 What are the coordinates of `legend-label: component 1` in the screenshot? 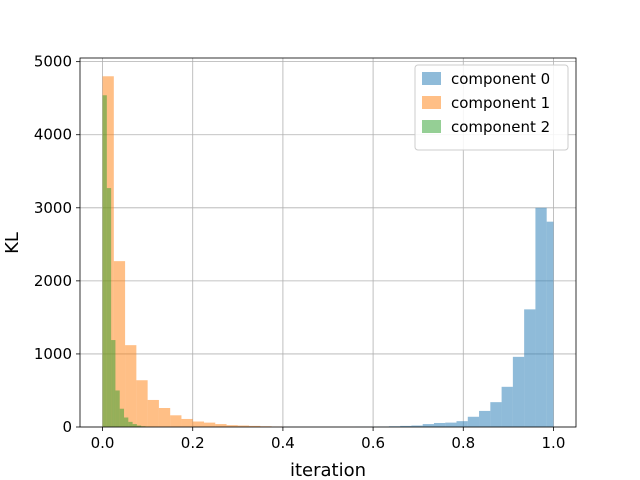 It's located at (500, 103).